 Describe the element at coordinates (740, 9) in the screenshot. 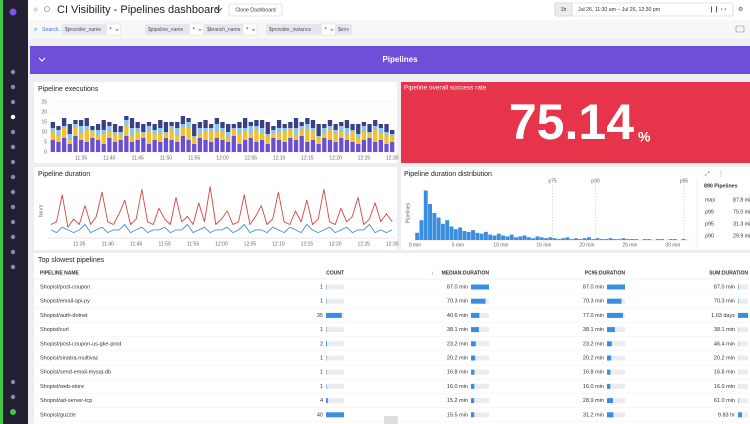

I see `settings-icon: ⚙` at that location.